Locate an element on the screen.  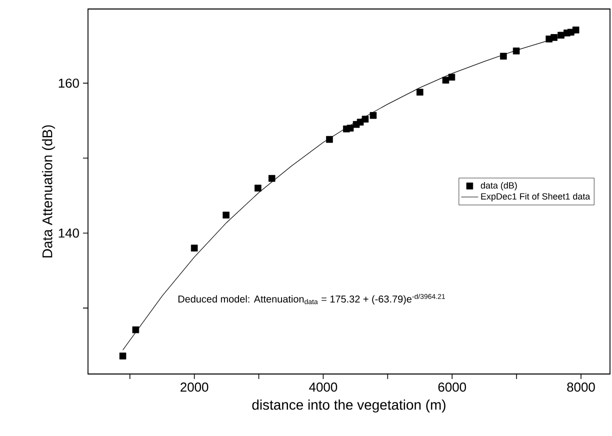
y-axis-title: Data Attenuation (dB) is located at coordinates (49, 191).